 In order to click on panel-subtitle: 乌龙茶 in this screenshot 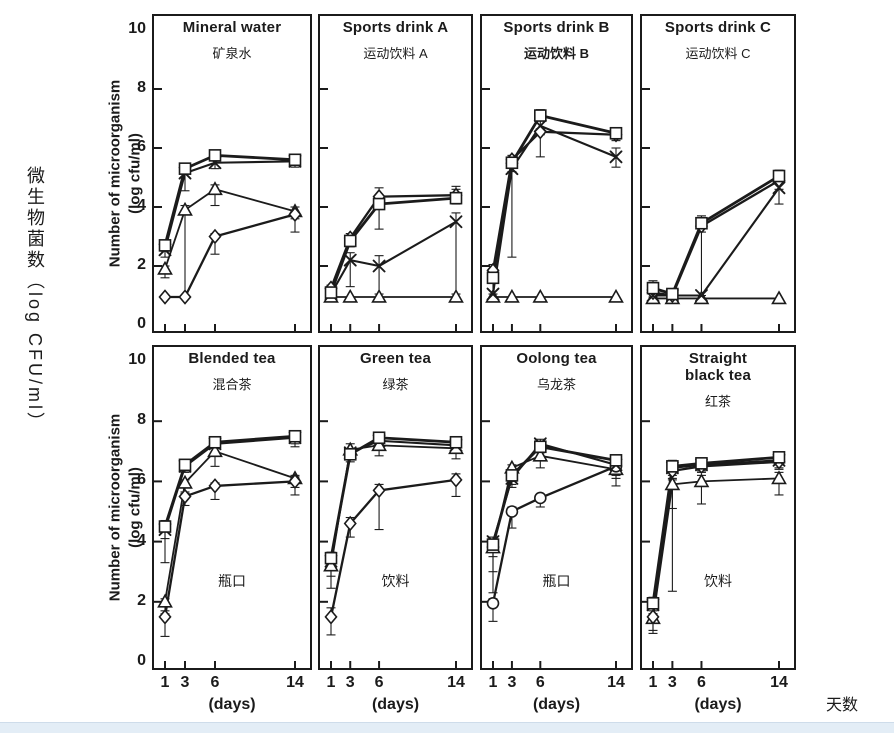, I will do `click(556, 384)`.